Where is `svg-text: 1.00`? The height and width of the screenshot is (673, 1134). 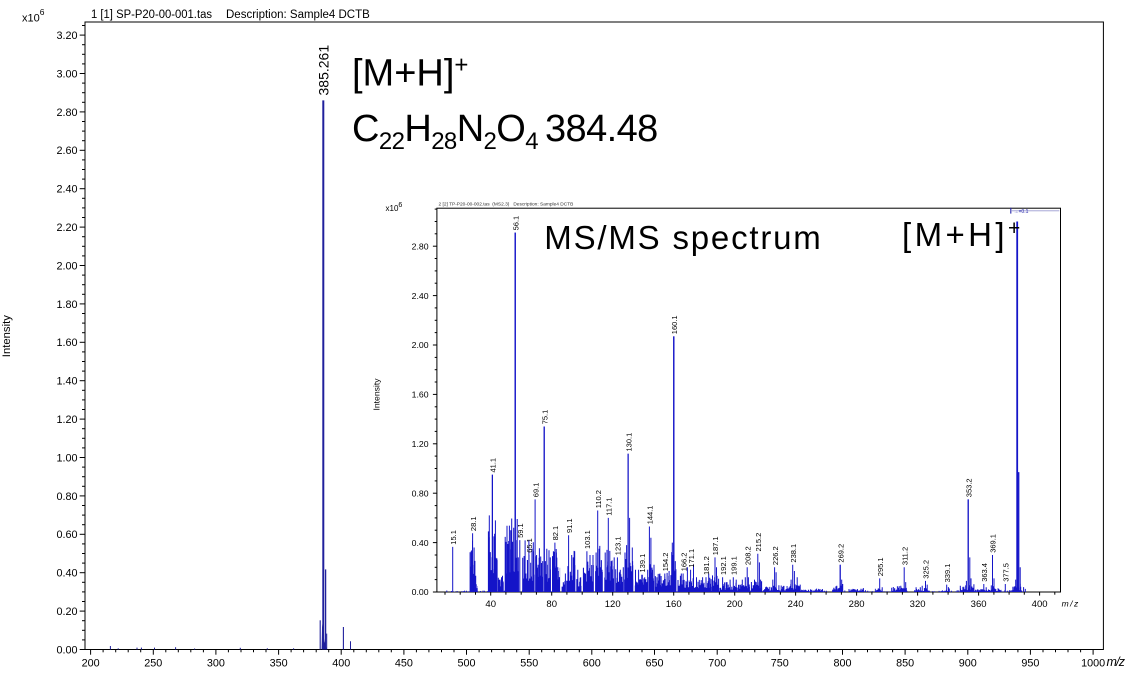 svg-text: 1.00 is located at coordinates (66, 458).